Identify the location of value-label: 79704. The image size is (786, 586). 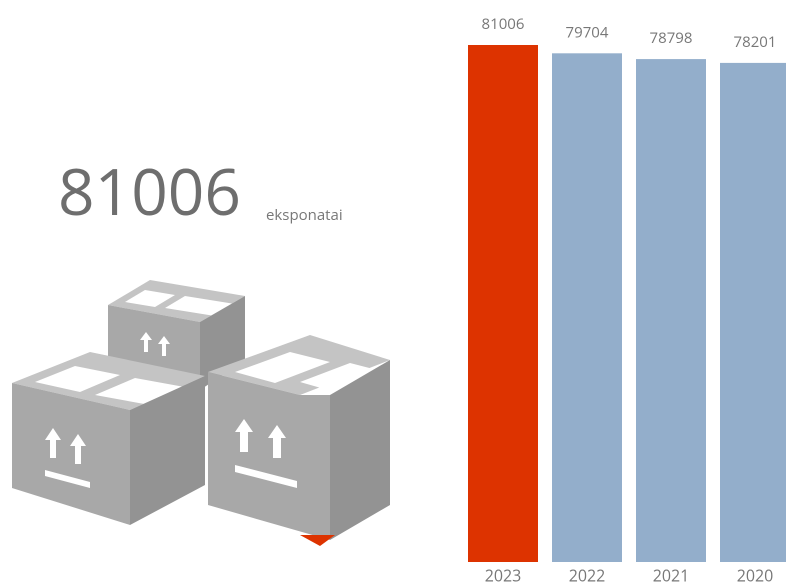
(587, 32).